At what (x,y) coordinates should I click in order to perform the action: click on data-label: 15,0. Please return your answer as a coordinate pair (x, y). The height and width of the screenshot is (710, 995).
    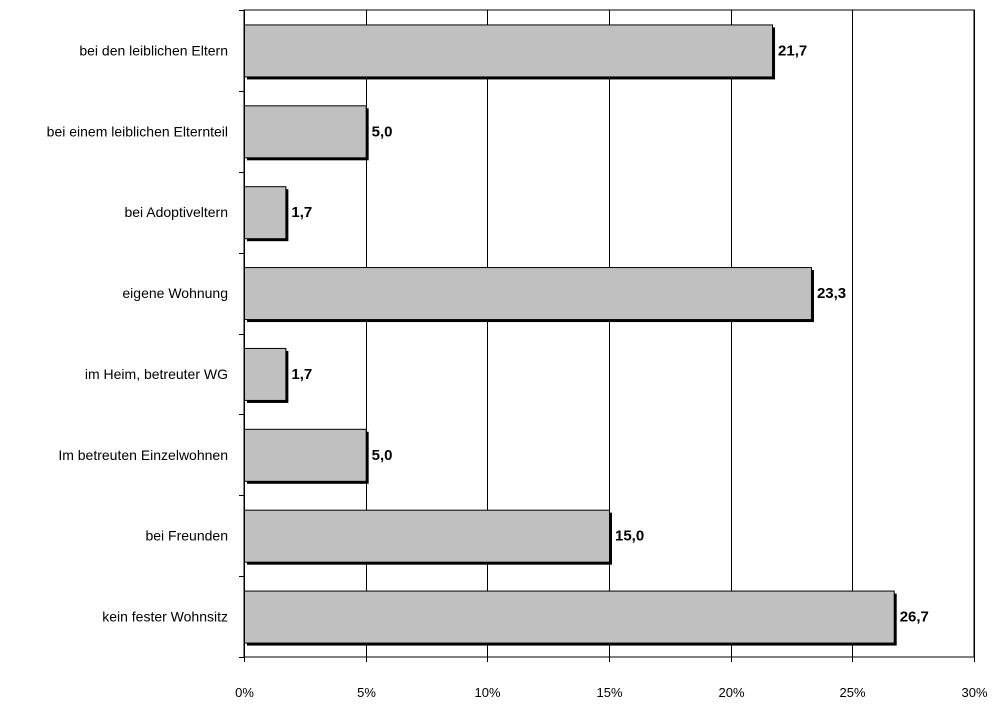
    Looking at the image, I should click on (629, 536).